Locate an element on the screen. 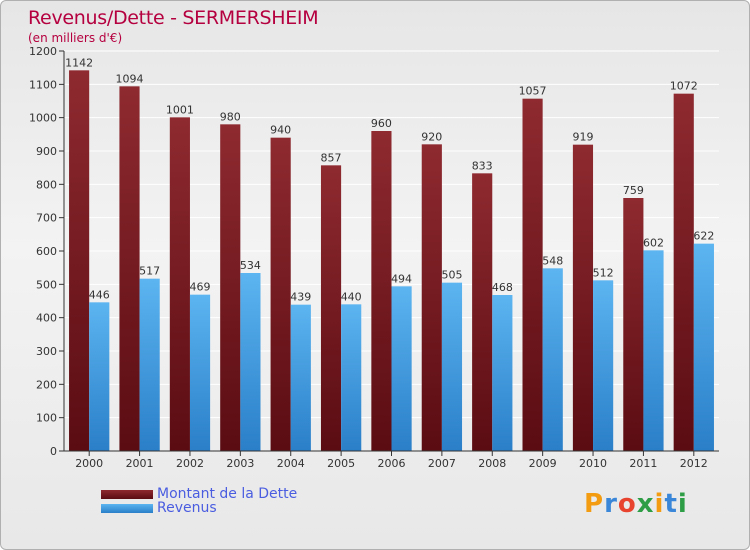 This screenshot has width=750, height=550. x-tick-label: 2004 is located at coordinates (291, 463).